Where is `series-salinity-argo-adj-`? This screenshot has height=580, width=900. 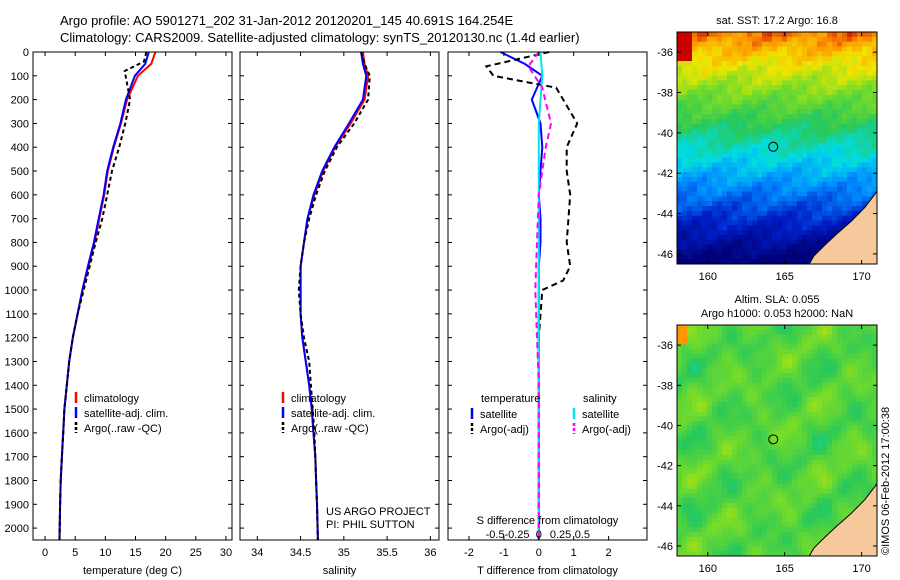 series-salinity-argo-adj- is located at coordinates (540, 295).